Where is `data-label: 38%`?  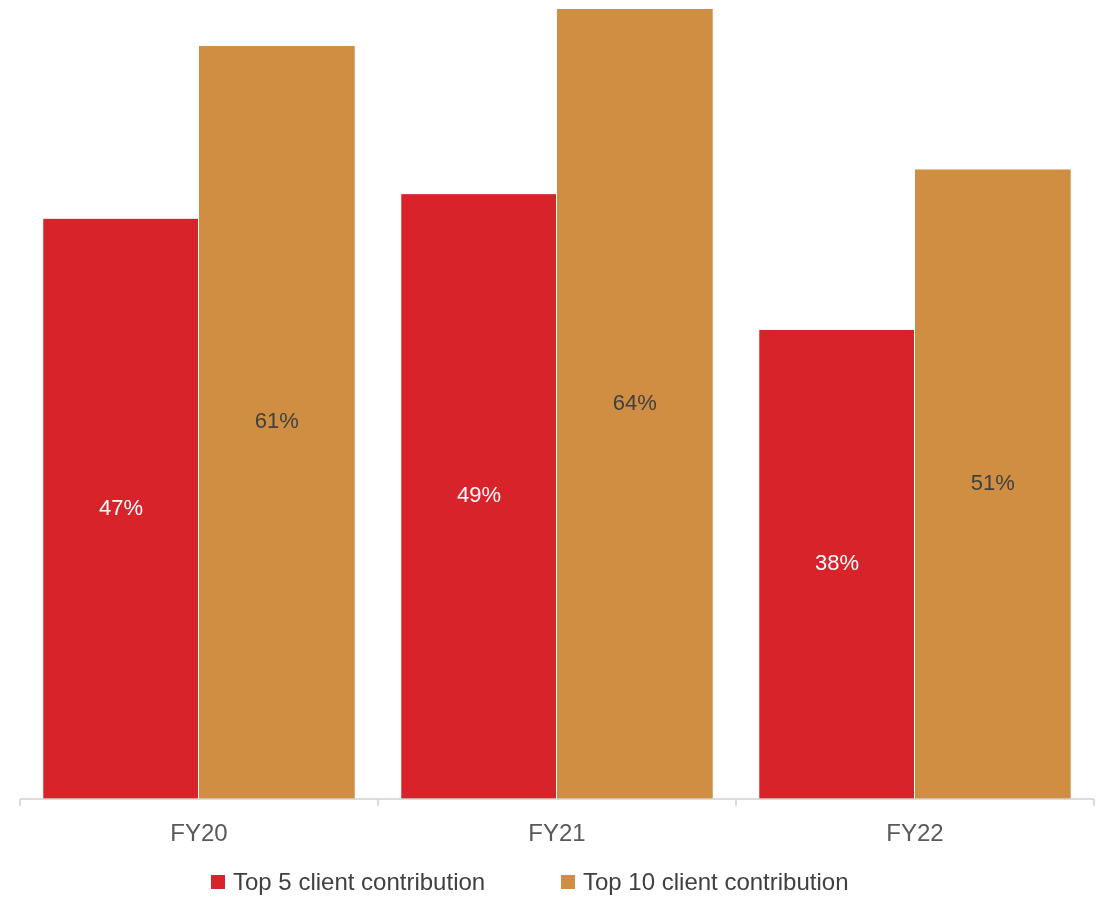 data-label: 38% is located at coordinates (837, 563).